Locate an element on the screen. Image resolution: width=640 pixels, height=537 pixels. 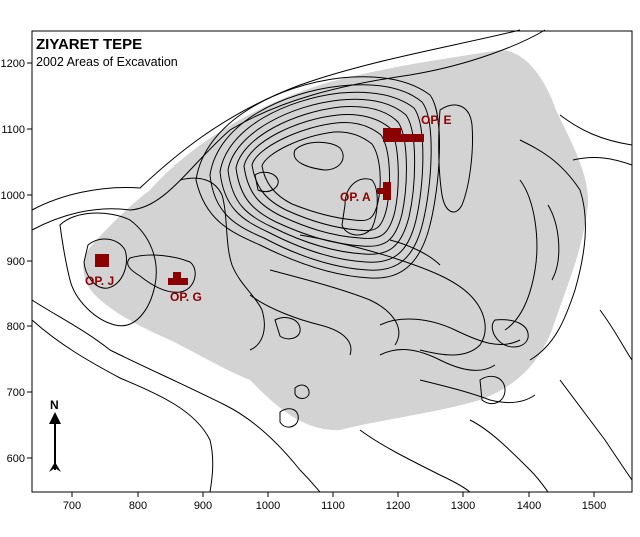
y-tick-label: 1100 is located at coordinates (13, 130).